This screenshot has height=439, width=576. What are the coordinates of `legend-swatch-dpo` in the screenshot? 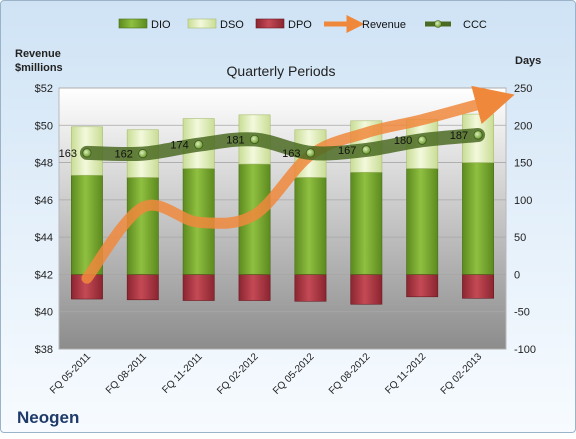 It's located at (270, 23).